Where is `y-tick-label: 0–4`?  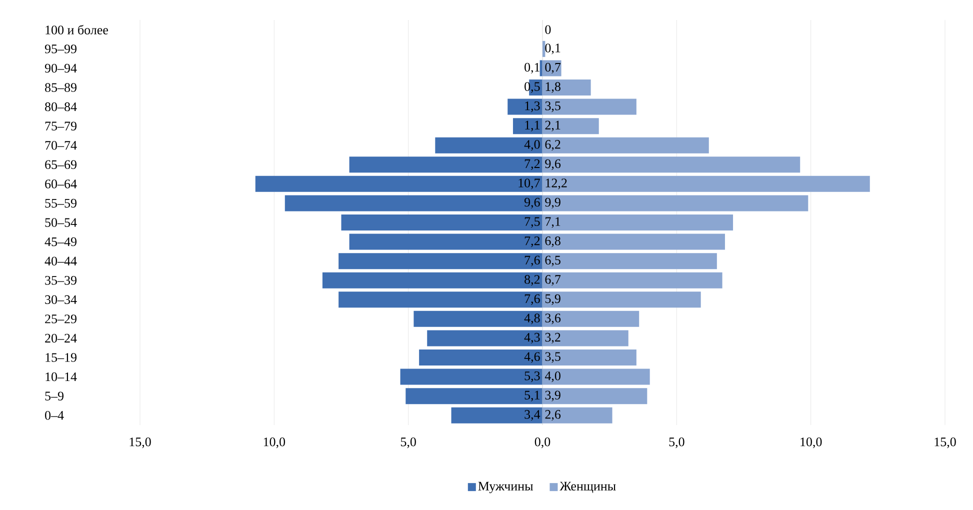 y-tick-label: 0–4 is located at coordinates (54, 415).